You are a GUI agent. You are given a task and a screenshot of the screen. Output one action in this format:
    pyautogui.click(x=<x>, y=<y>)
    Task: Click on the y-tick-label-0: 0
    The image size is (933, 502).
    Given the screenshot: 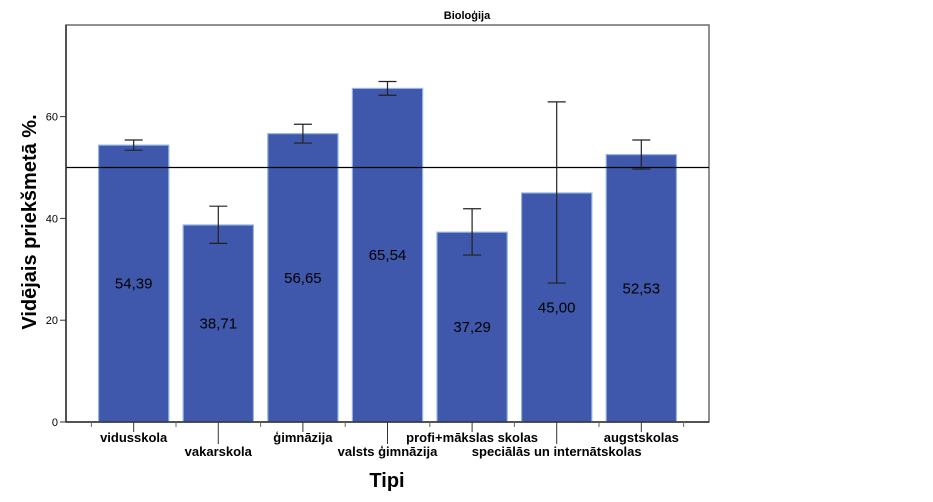 What is the action you would take?
    pyautogui.click(x=55, y=423)
    